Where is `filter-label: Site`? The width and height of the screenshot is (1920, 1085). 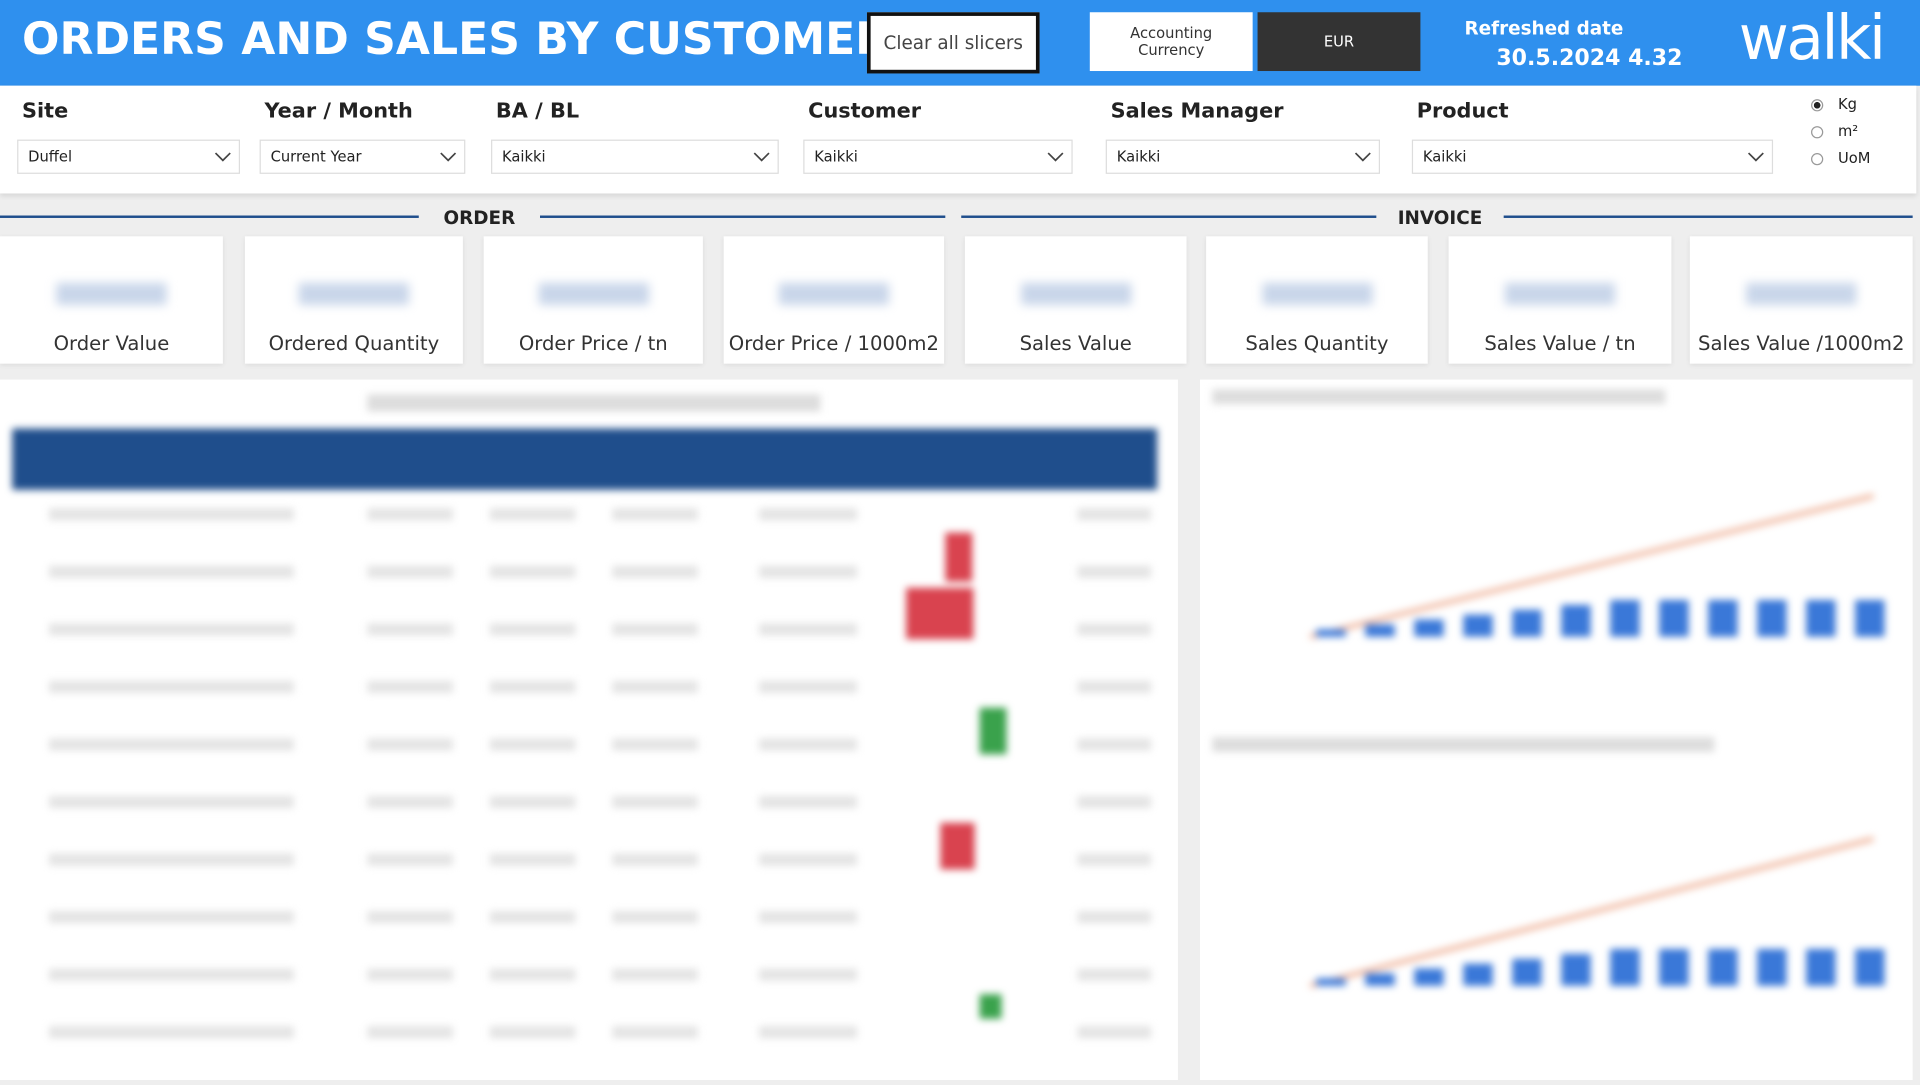
filter-label: Site is located at coordinates (45, 111).